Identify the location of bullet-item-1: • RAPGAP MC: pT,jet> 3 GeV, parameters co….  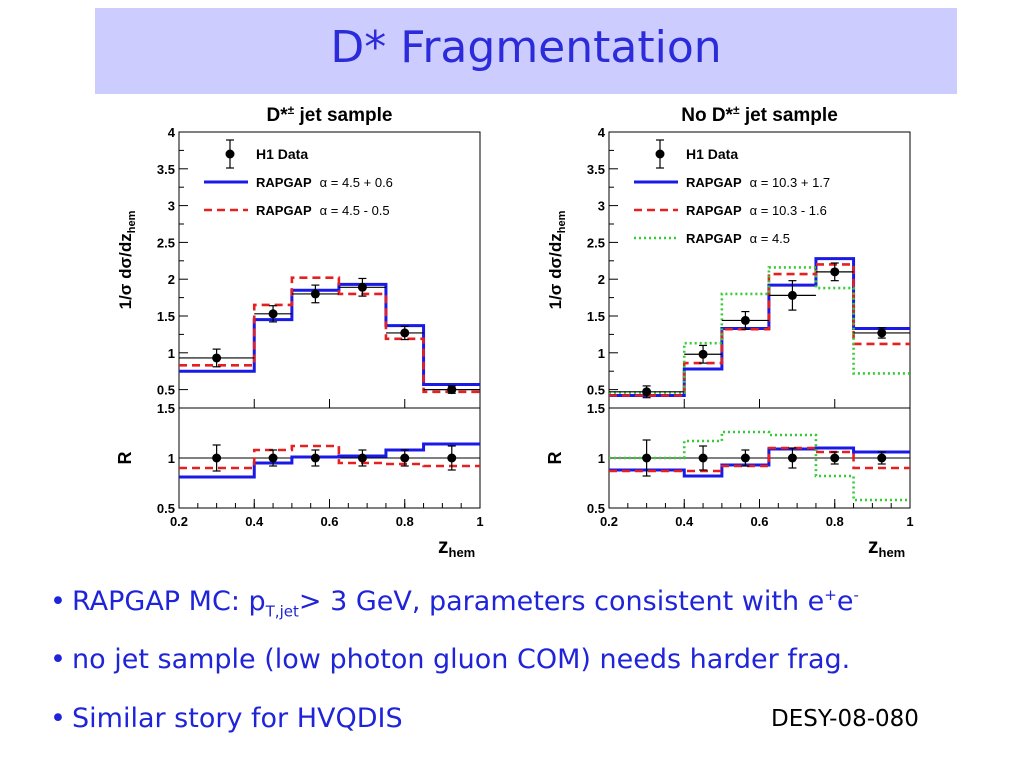
(454, 603).